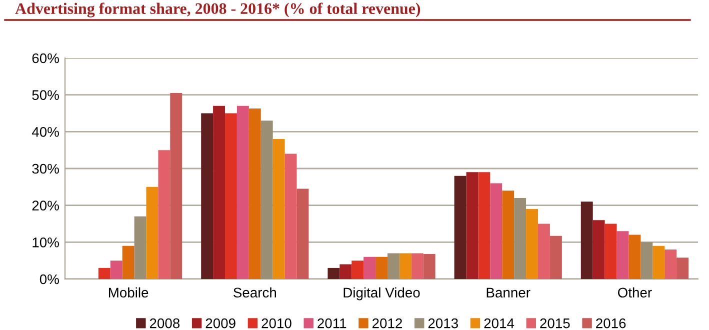  I want to click on y-tick-label: 40%, so click(45, 132).